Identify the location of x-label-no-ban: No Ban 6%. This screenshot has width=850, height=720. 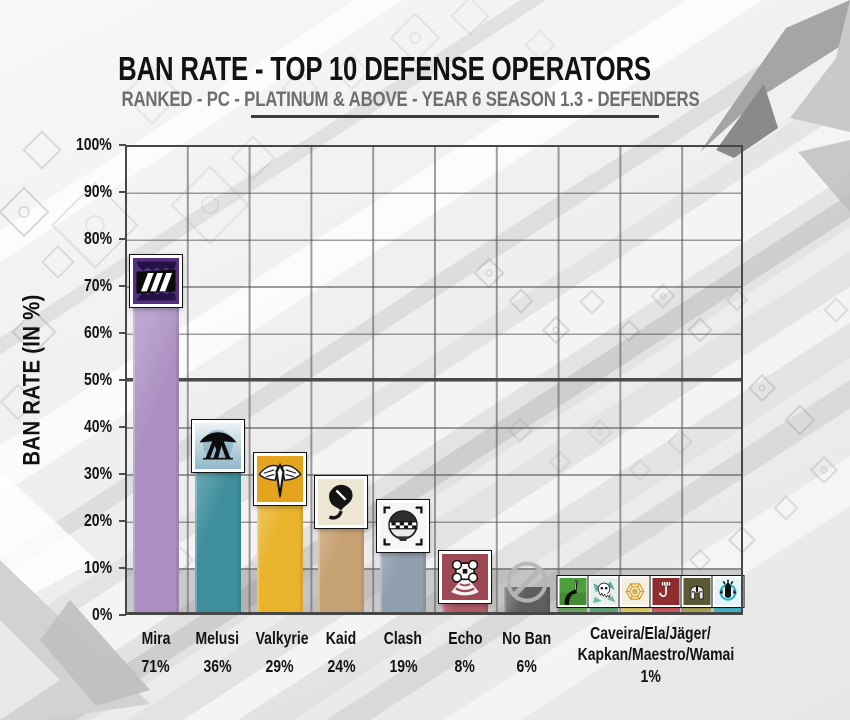
(527, 652).